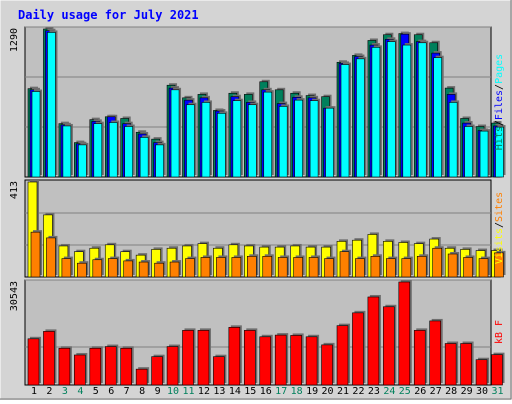  Describe the element at coordinates (204, 391) in the screenshot. I see `x-label-day-12: 12` at that location.